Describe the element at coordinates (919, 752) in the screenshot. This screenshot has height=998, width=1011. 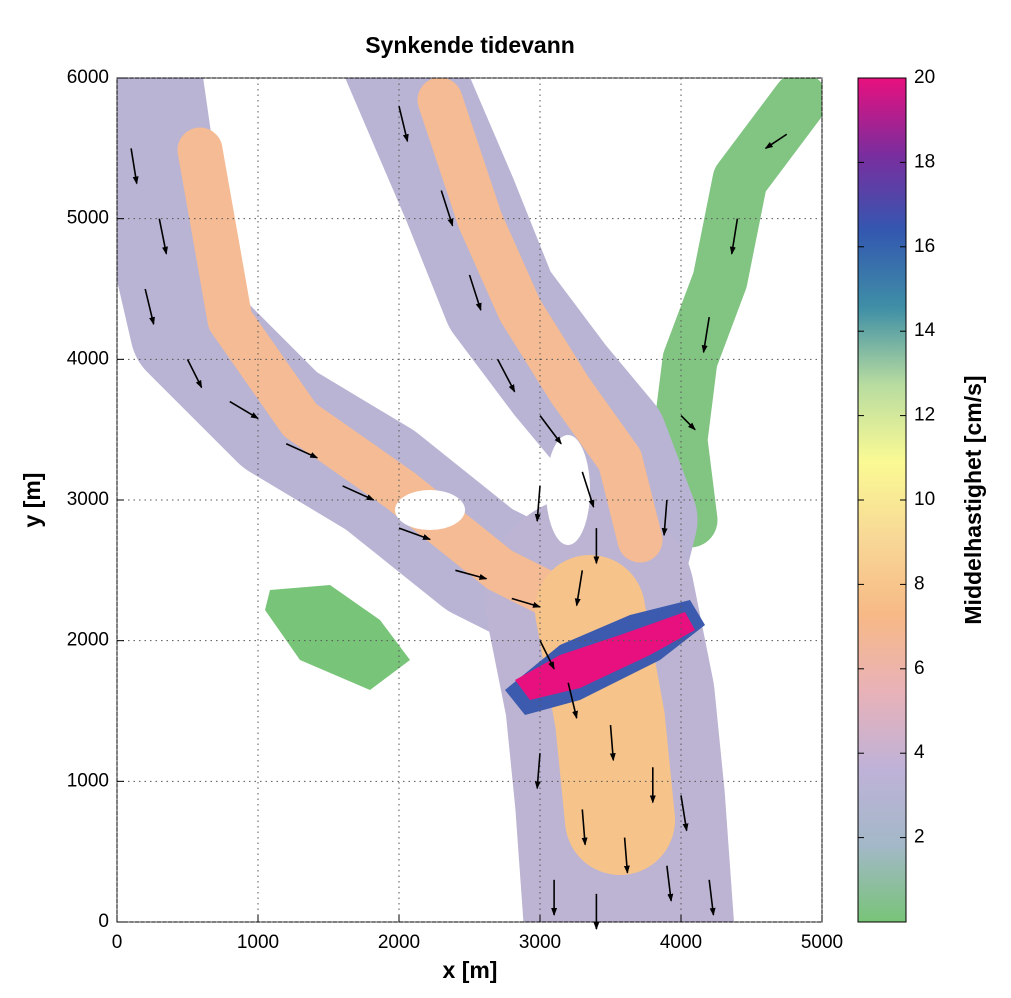
I see `colorbar-tick-label: 4` at that location.